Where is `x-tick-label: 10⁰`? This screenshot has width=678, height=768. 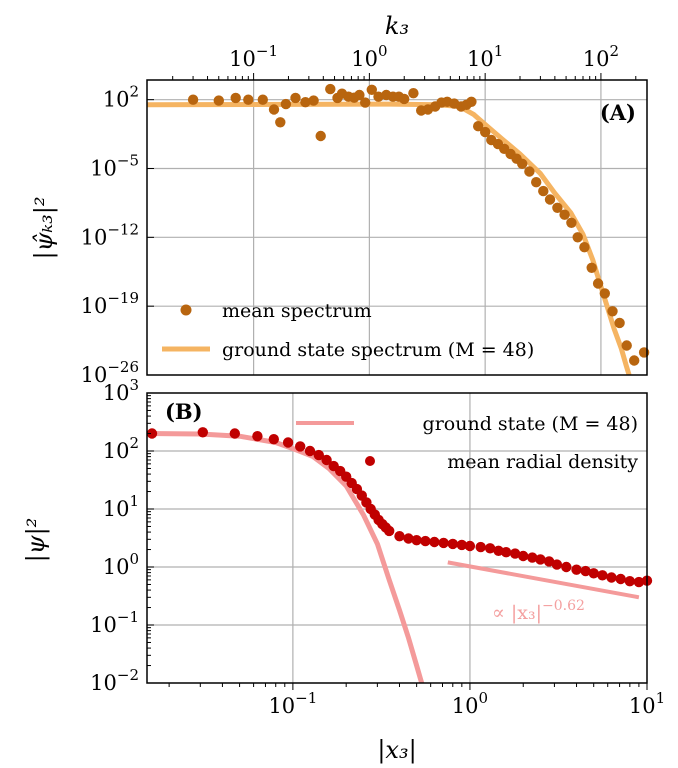 x-tick-label: 10⁰ is located at coordinates (369, 56).